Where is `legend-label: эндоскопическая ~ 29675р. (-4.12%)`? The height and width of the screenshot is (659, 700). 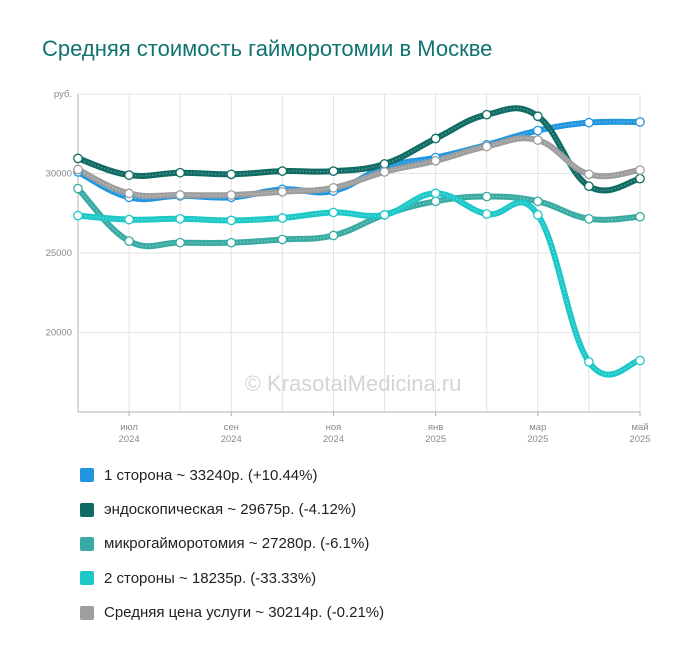 legend-label: эндоскопическая ~ 29675р. (-4.12%) is located at coordinates (230, 510).